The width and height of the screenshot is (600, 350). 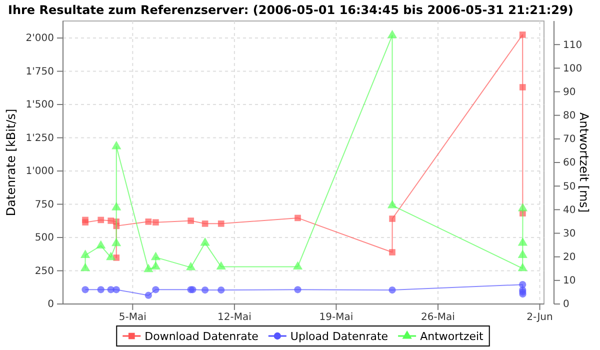 I want to click on chart-title: Ihre Resultate zum Referenzserver: (2006-05-01 16:34:45 bis 2006-05-31 21:21:29), so click(x=291, y=10).